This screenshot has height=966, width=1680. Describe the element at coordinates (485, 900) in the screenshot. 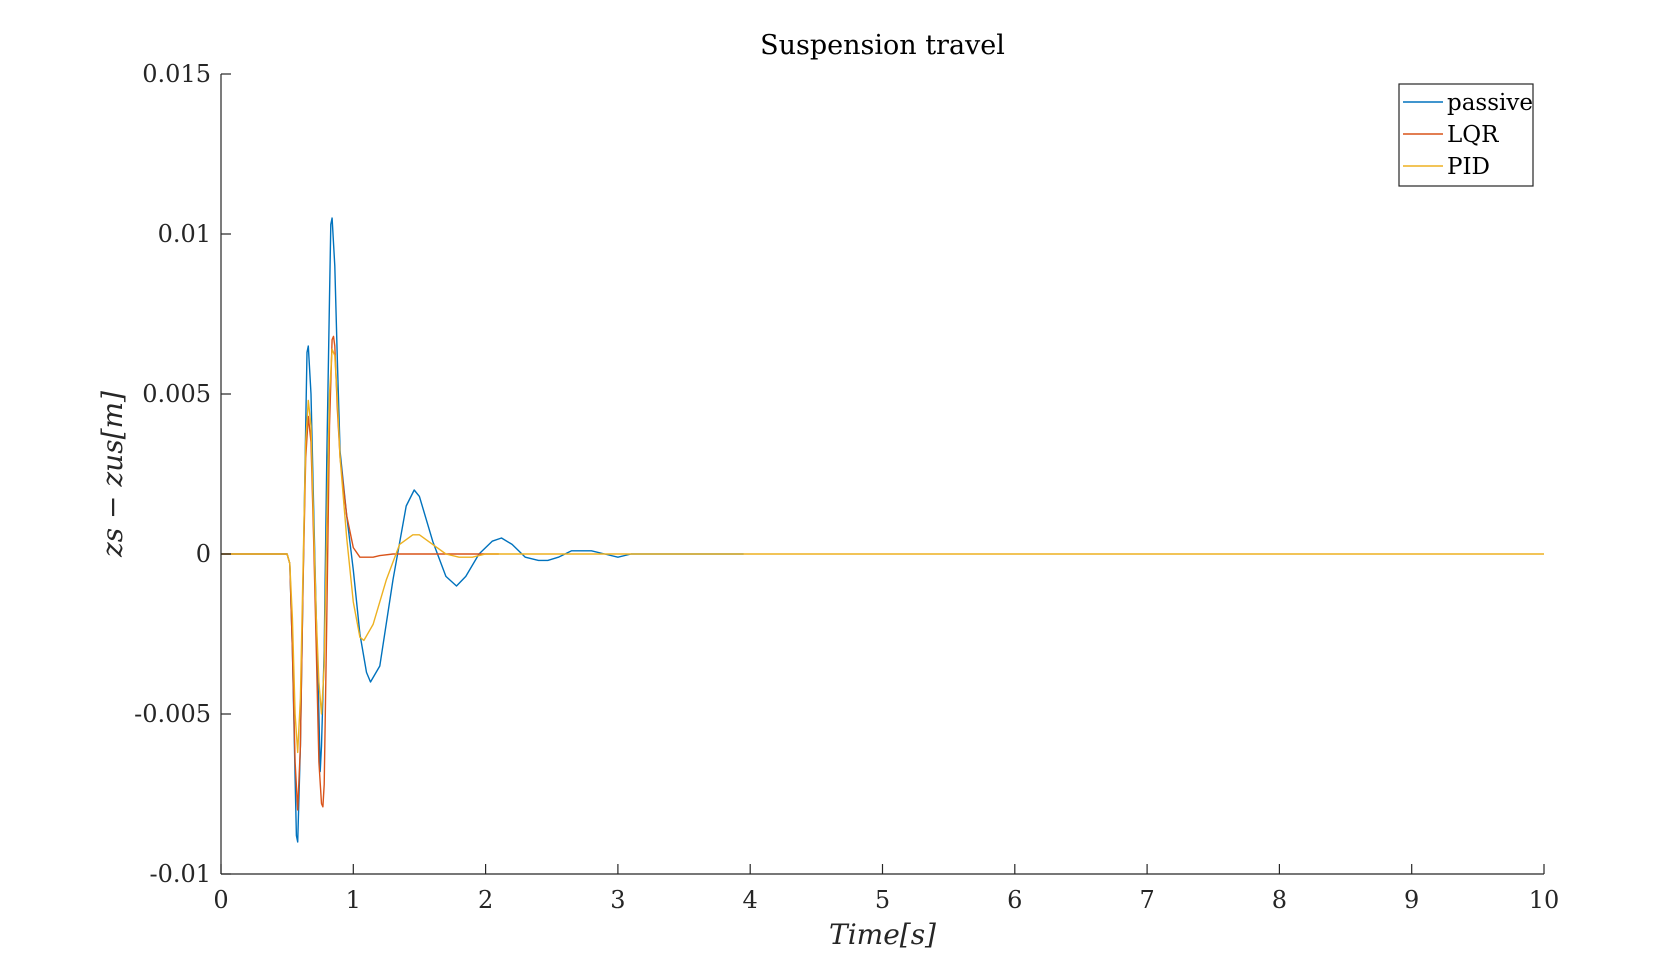

I see `x-tick-label: 2` at that location.